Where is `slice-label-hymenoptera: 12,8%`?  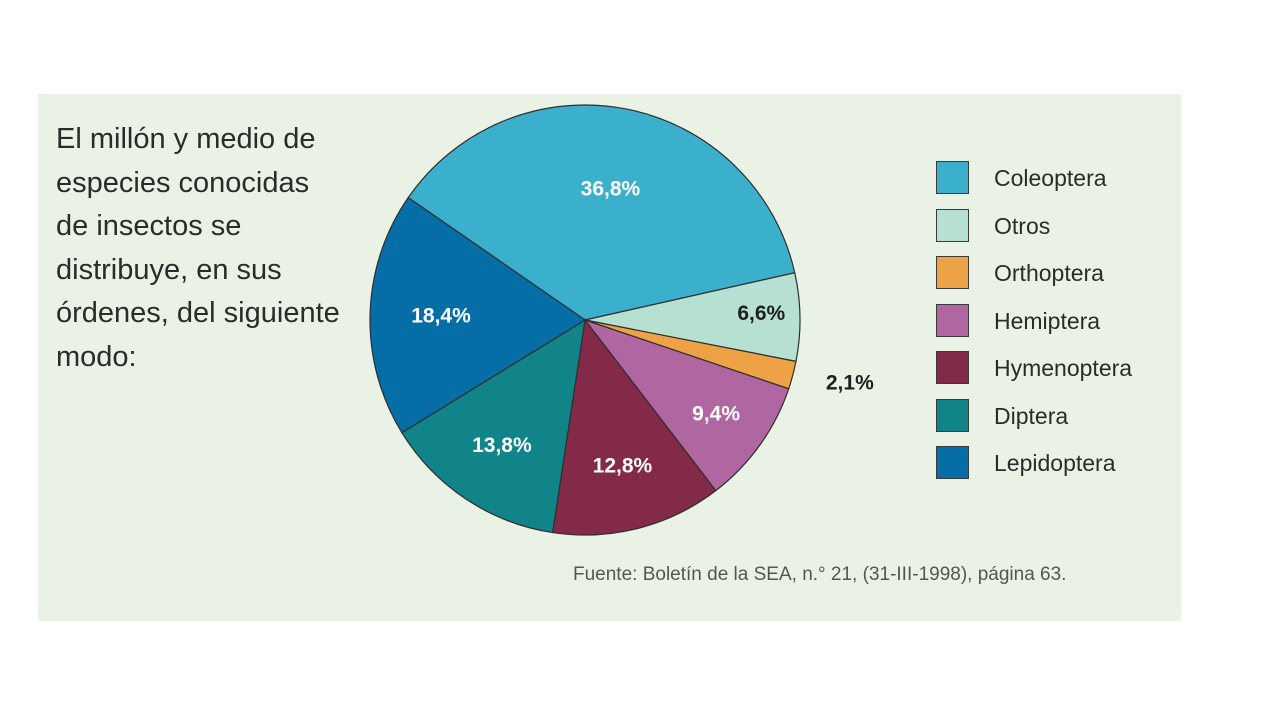 slice-label-hymenoptera: 12,8% is located at coordinates (623, 465).